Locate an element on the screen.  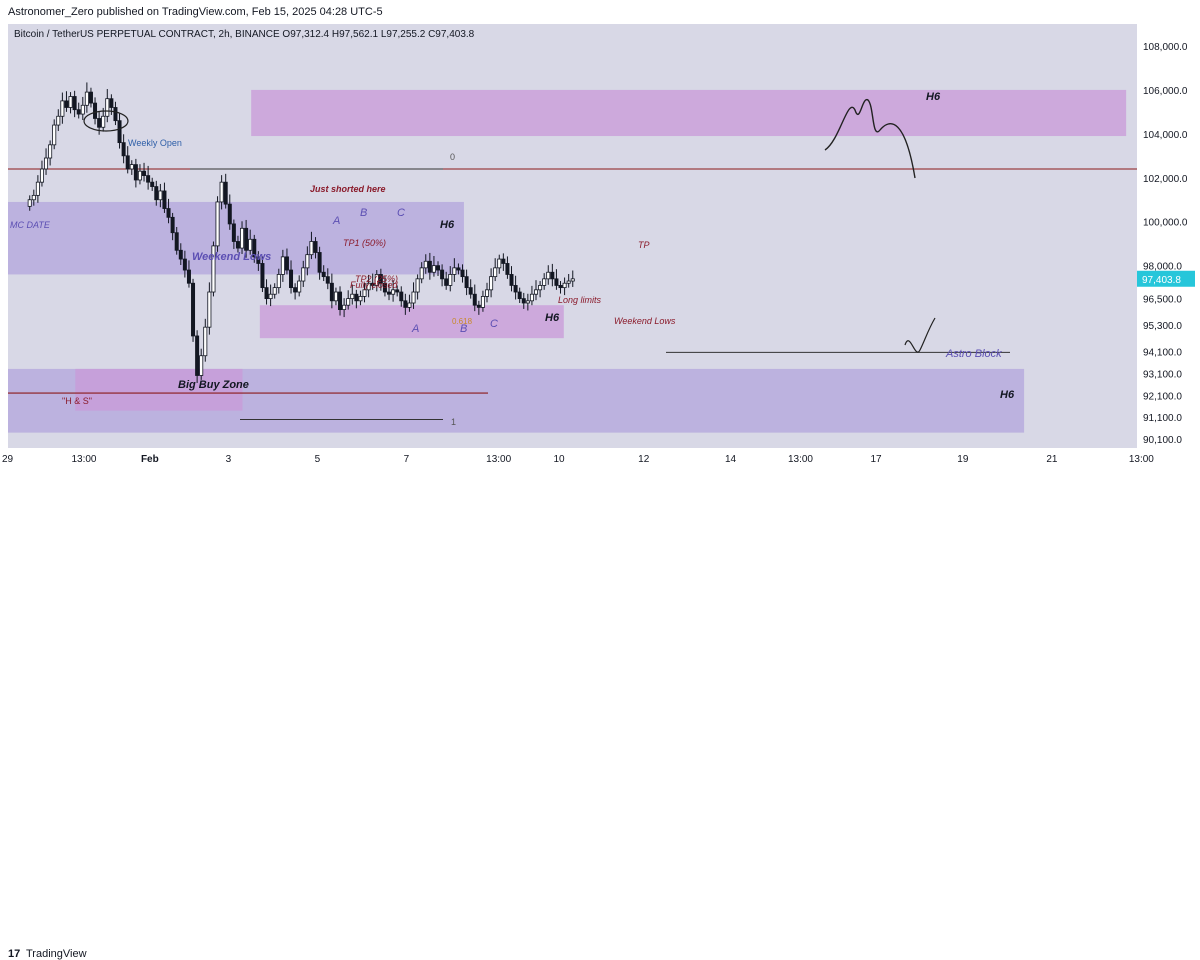
time-axis is located at coordinates (568, 459).